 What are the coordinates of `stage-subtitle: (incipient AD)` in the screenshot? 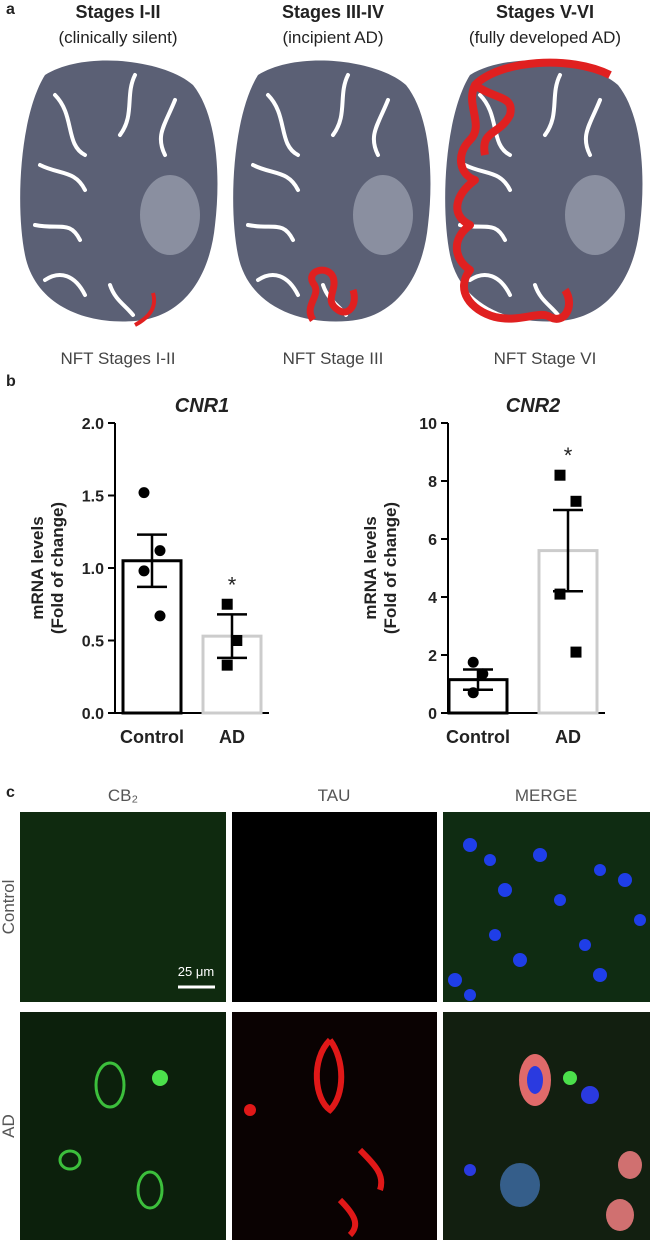 It's located at (332, 37).